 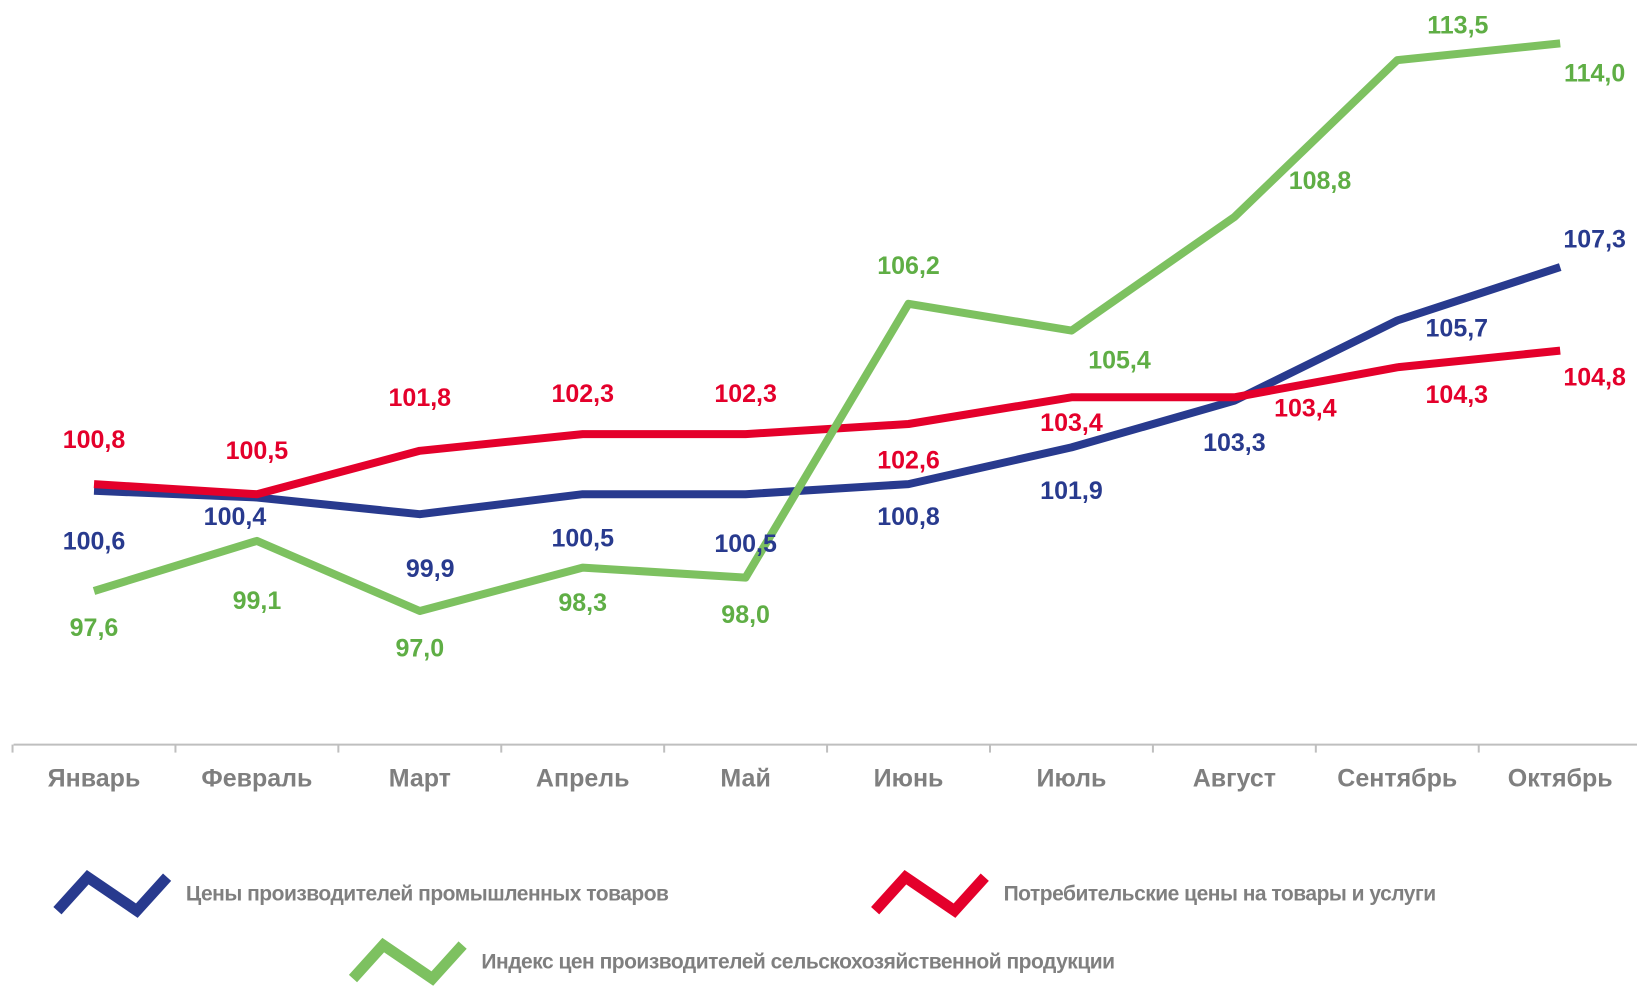 What do you see at coordinates (908, 460) in the screenshot?
I see `data-label: 102,6` at bounding box center [908, 460].